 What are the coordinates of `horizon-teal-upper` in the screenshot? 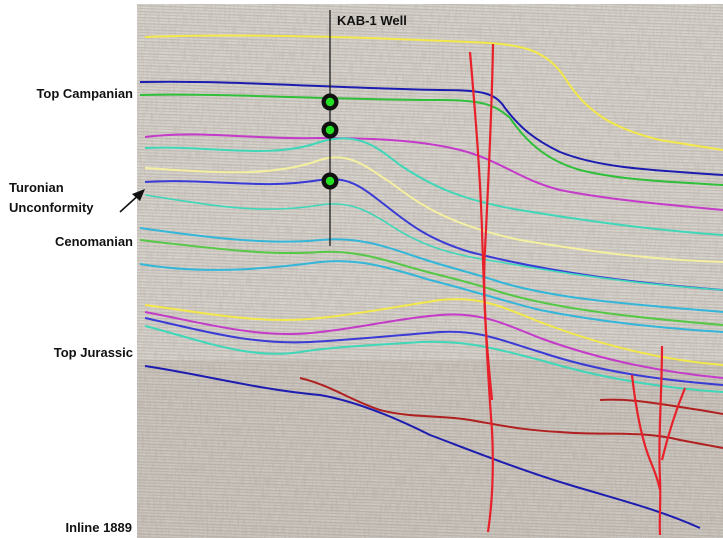 It's located at (433, 186).